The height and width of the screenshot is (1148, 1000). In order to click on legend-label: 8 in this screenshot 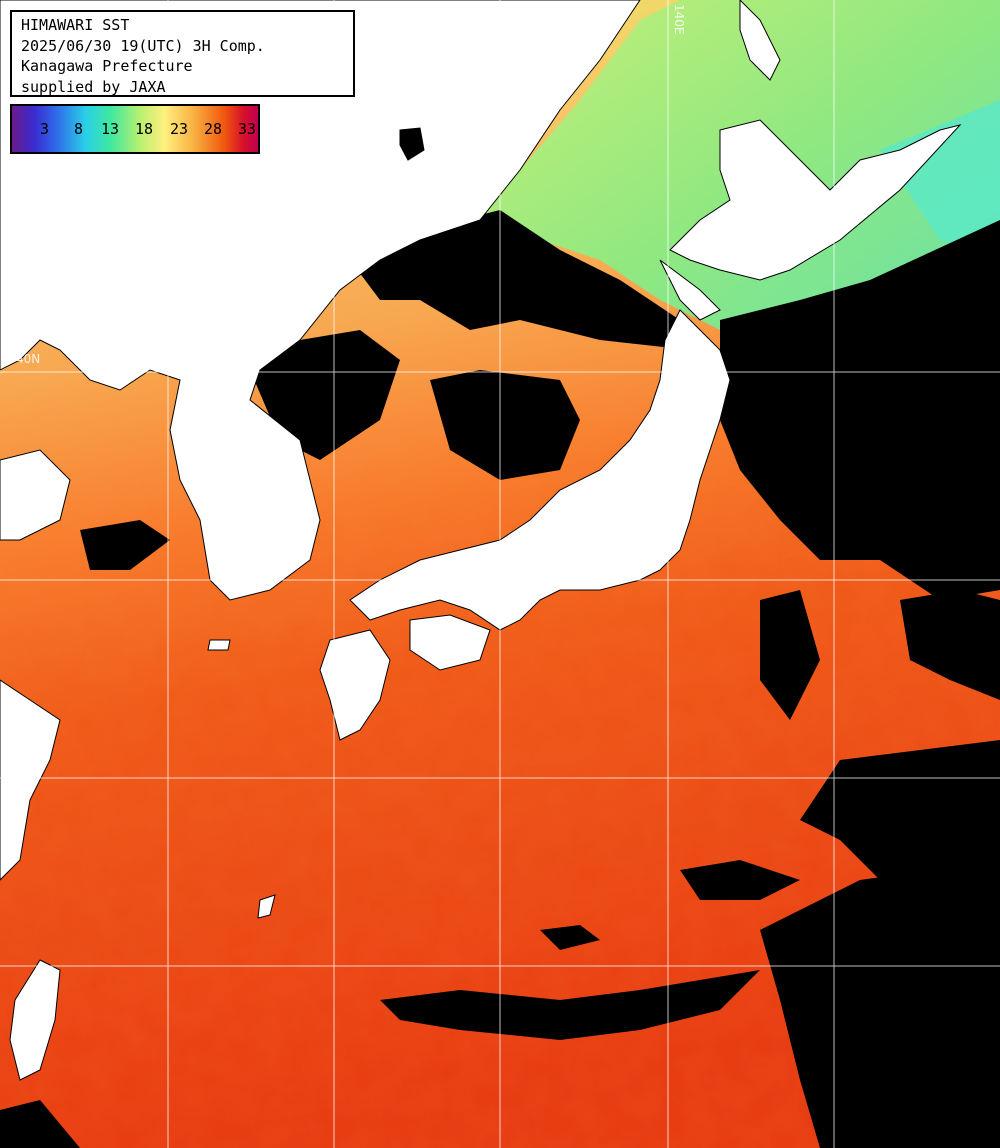, I will do `click(79, 129)`.